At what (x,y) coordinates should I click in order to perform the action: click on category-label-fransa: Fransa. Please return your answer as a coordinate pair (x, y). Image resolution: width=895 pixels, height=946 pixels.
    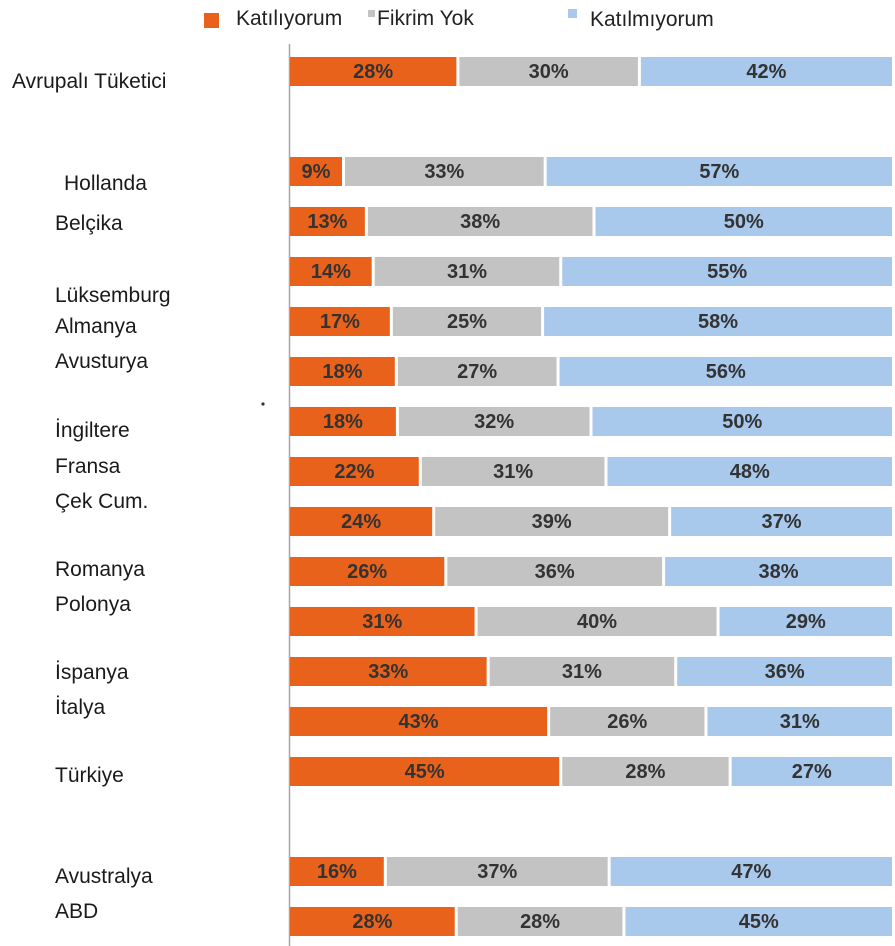
    Looking at the image, I should click on (88, 466).